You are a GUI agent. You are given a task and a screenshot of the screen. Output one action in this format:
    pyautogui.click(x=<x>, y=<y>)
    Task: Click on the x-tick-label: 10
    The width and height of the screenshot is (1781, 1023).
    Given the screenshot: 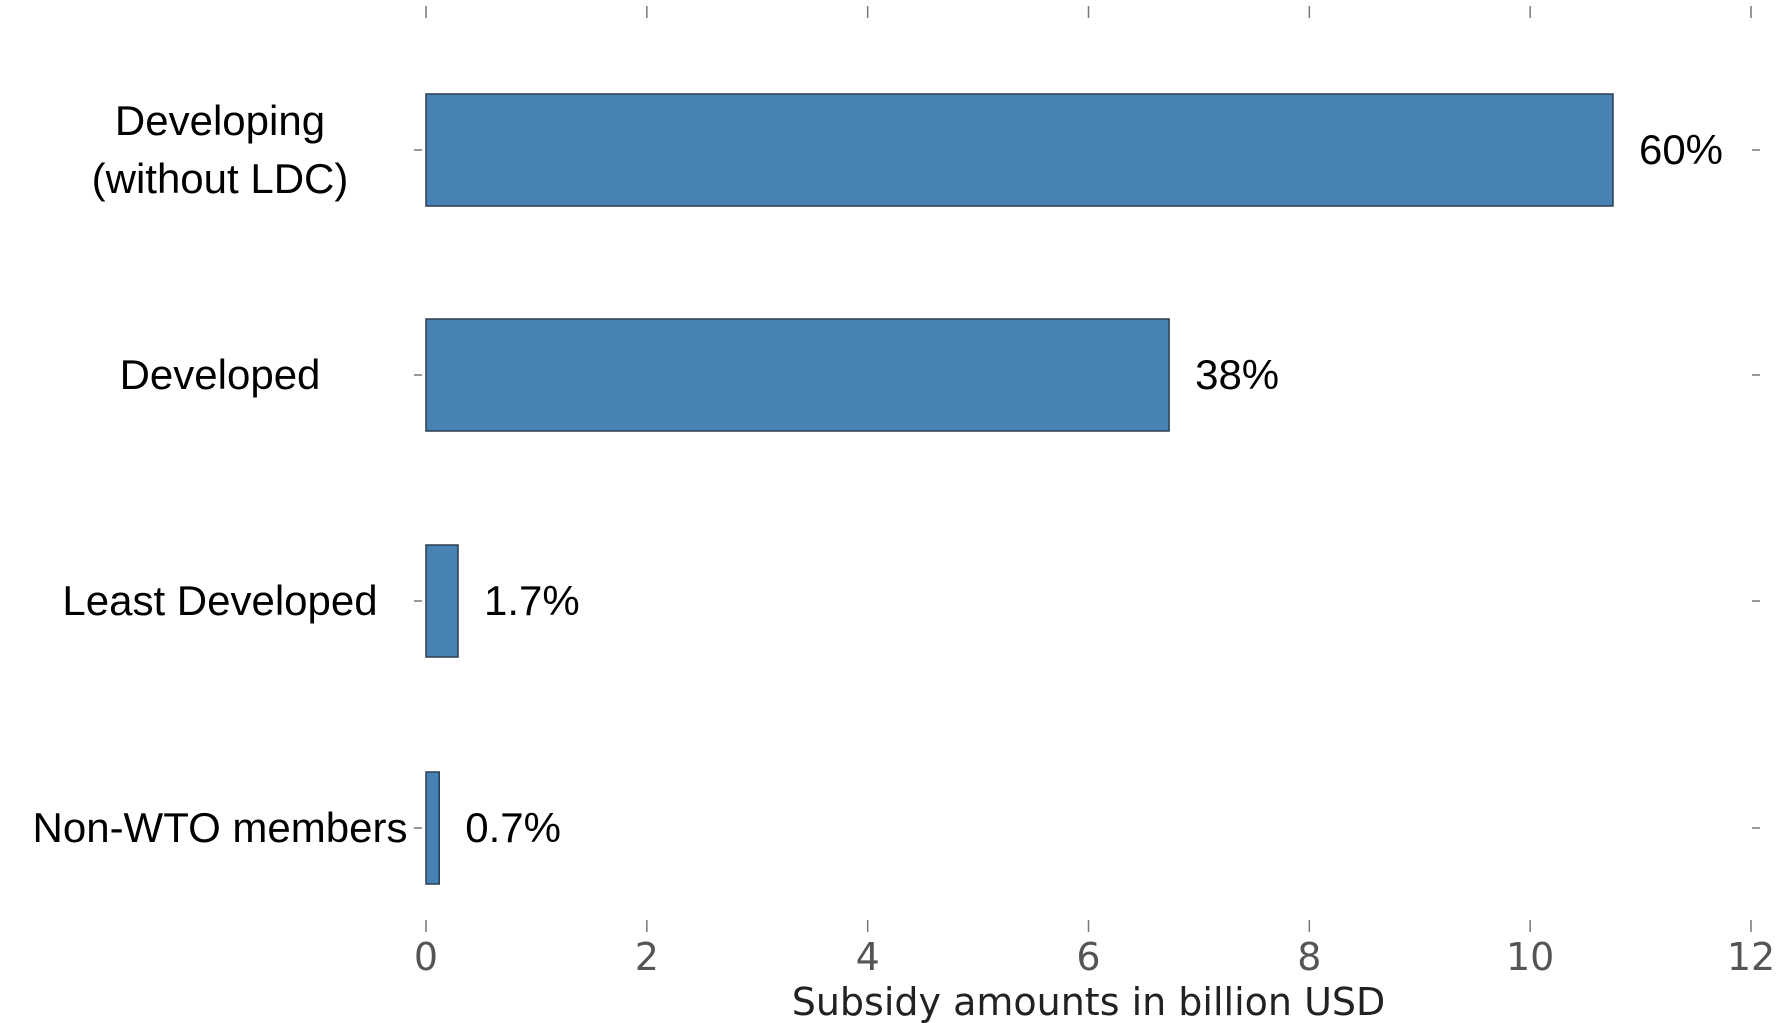 What is the action you would take?
    pyautogui.click(x=1530, y=957)
    